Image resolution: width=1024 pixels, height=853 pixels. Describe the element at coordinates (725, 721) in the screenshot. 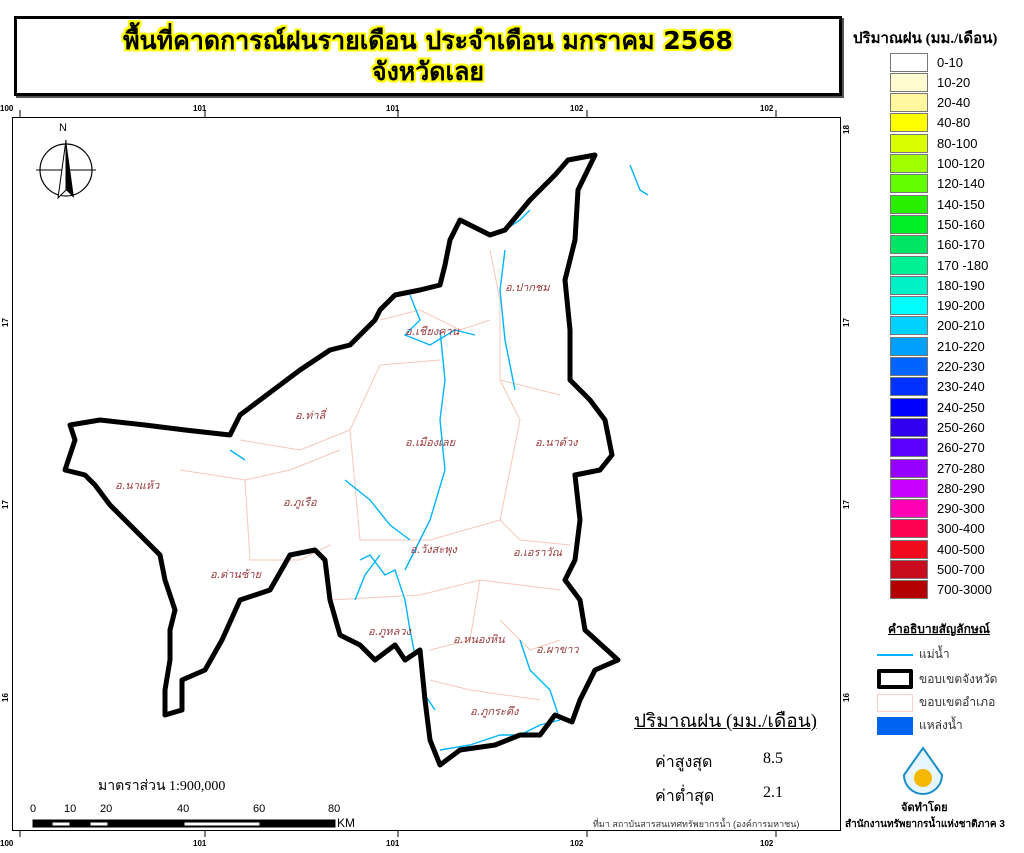

I see `stats-title: ปริมาณฝน (มม./เดือน)` at that location.